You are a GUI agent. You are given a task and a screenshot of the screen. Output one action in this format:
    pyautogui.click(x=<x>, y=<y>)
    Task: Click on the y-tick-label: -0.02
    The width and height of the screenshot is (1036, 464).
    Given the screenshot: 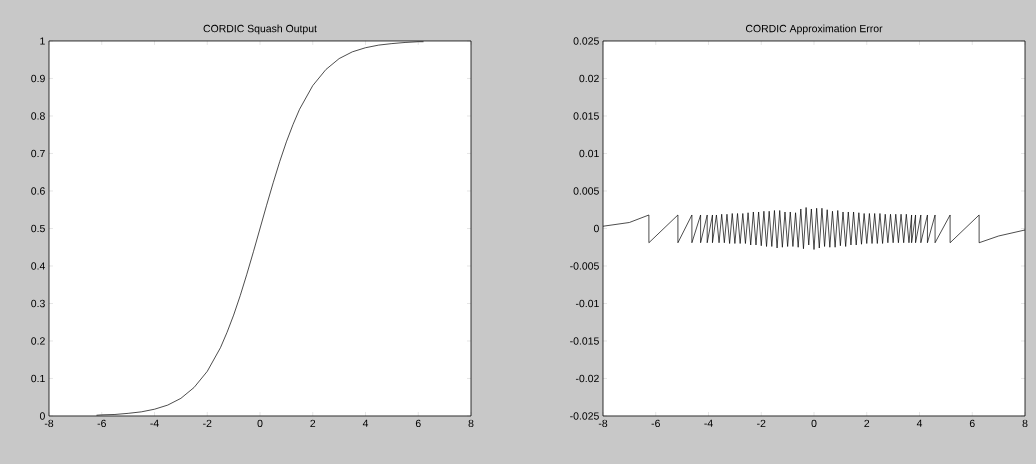 What is the action you would take?
    pyautogui.click(x=587, y=378)
    